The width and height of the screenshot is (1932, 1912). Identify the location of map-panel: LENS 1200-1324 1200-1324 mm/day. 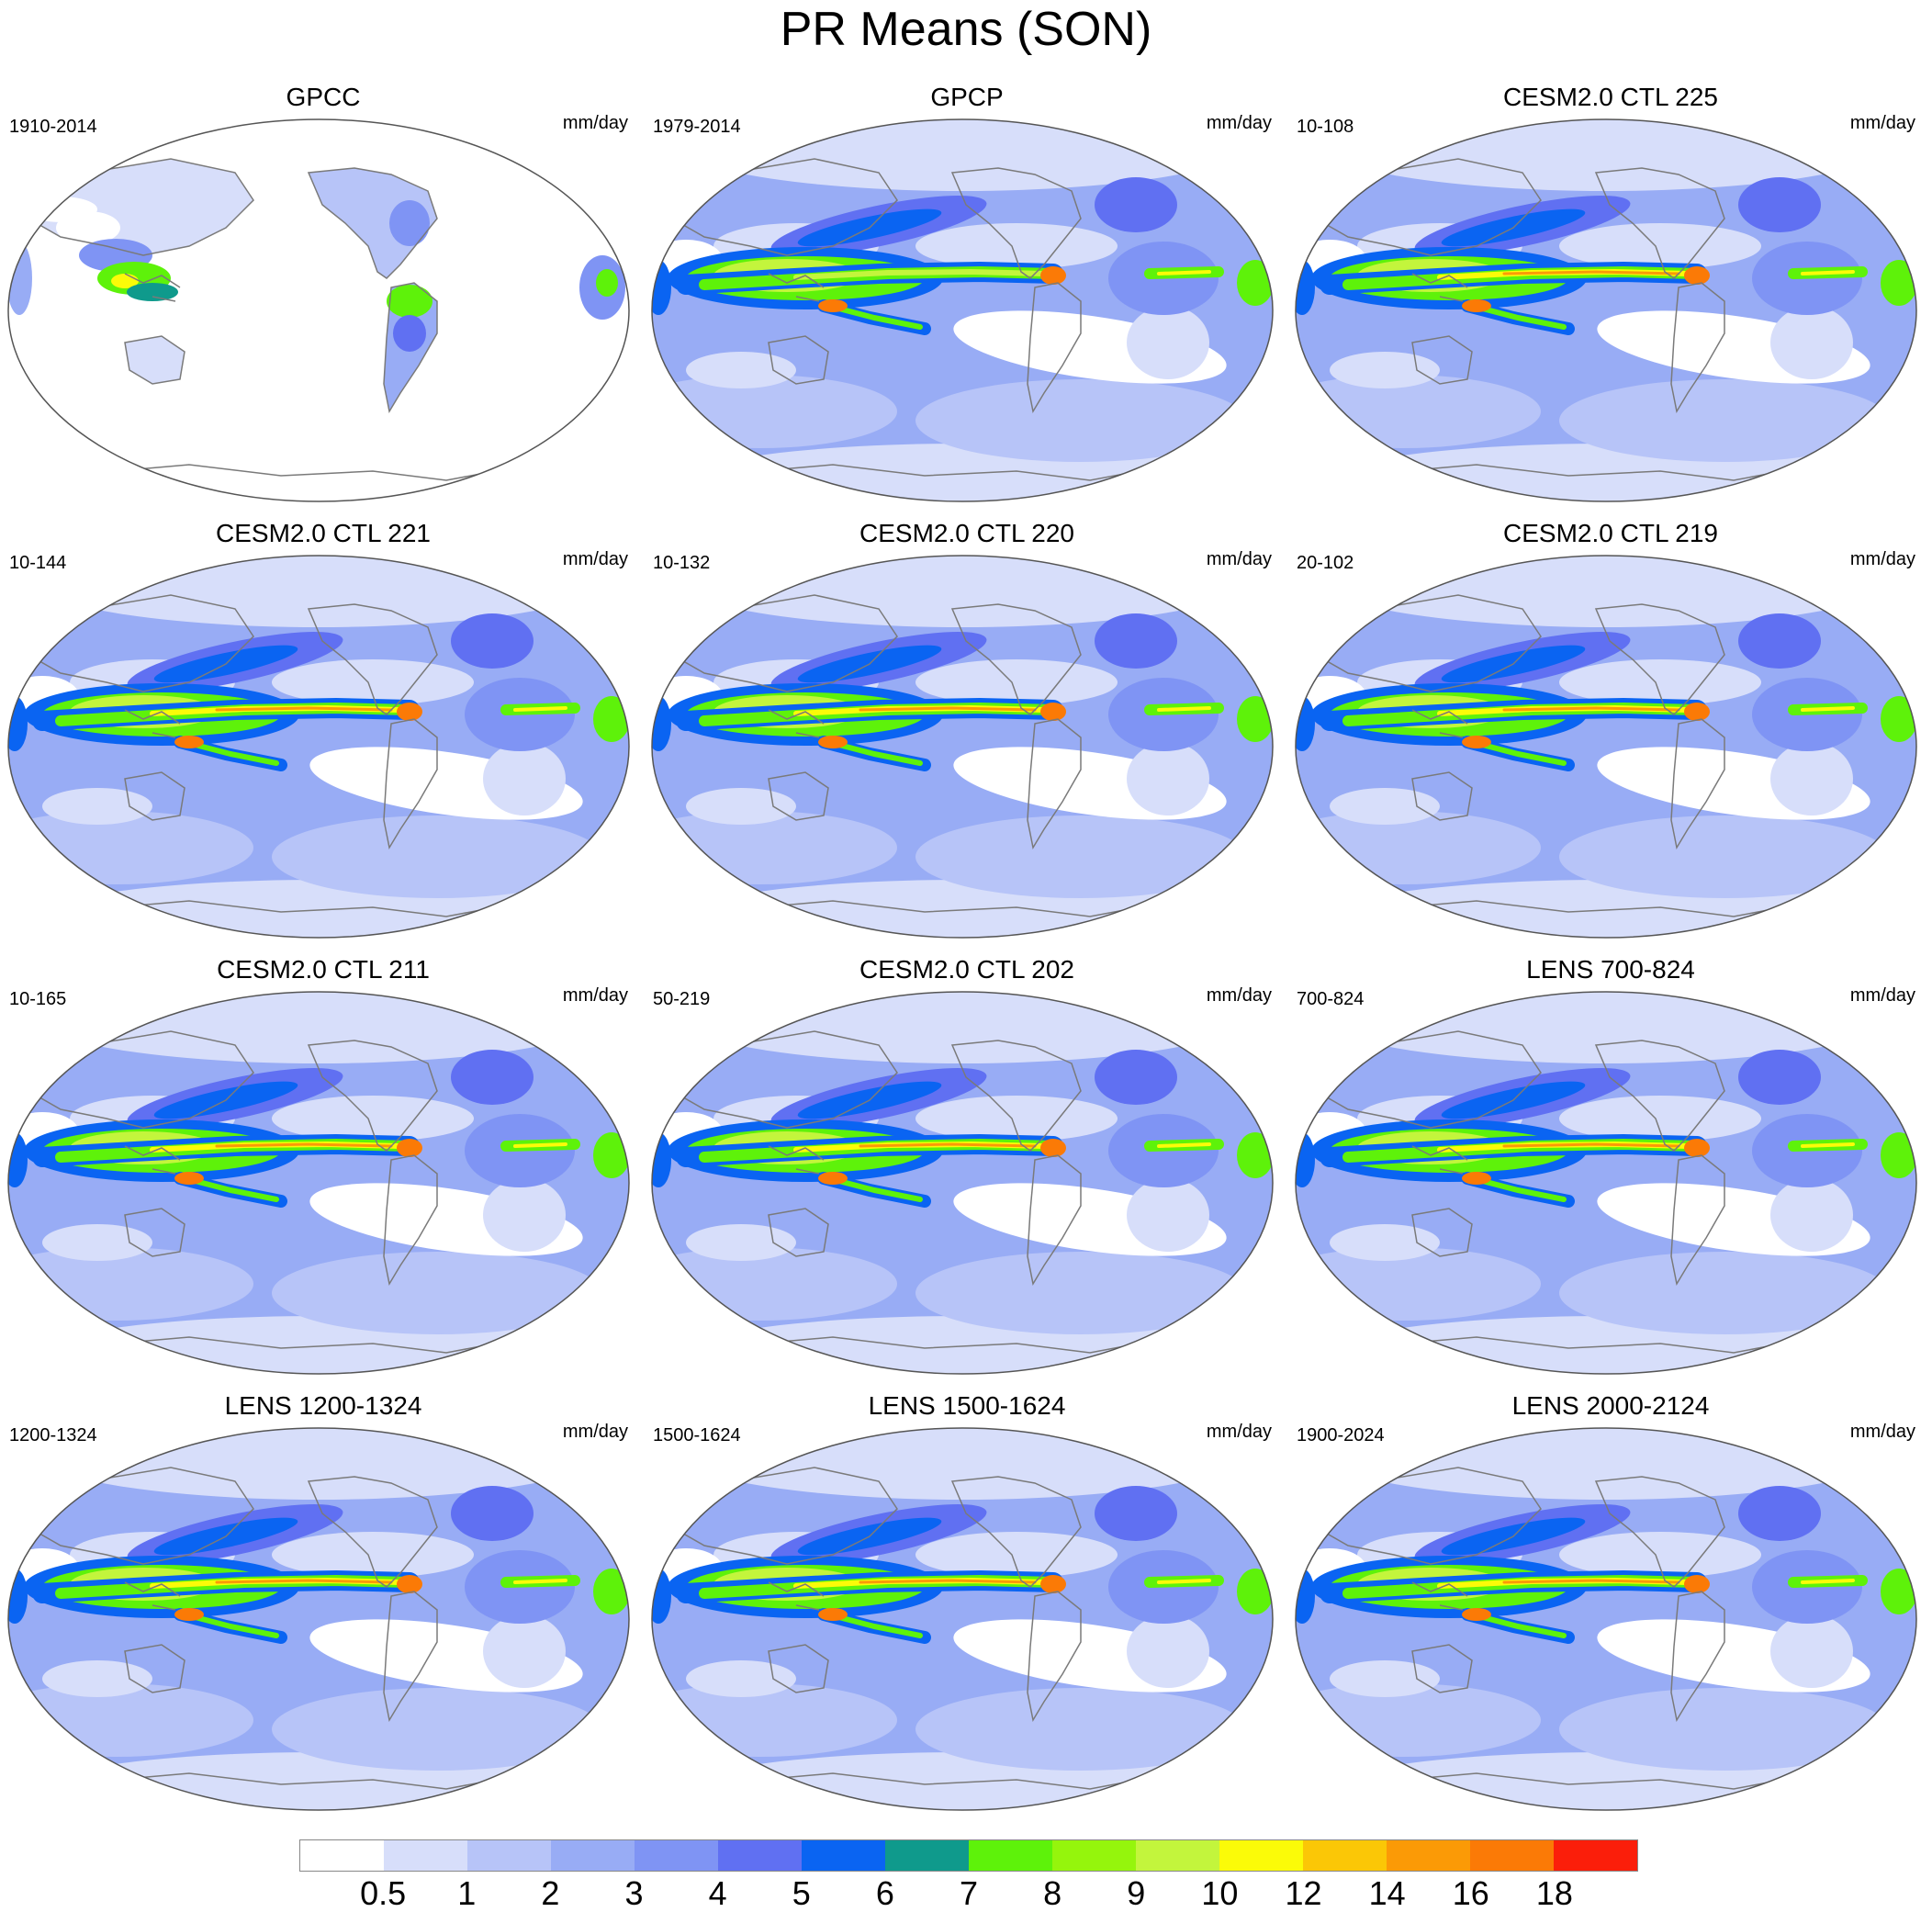
(323, 1607).